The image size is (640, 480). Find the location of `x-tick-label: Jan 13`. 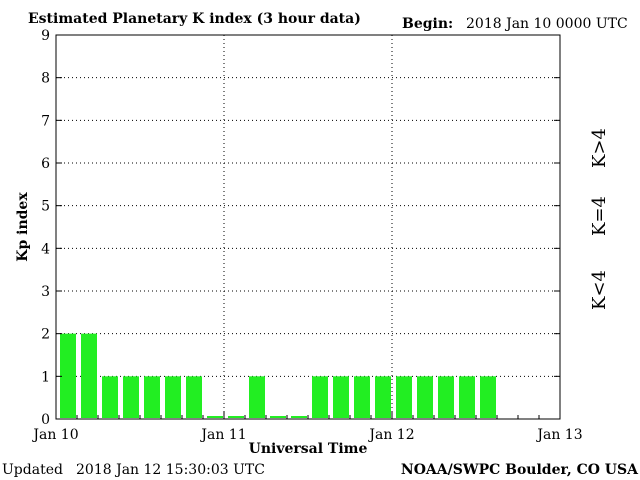

x-tick-label: Jan 13 is located at coordinates (558, 435).